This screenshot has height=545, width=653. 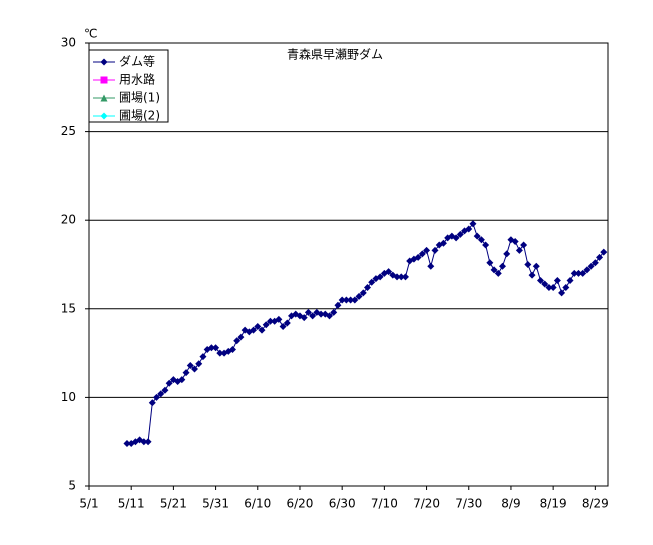 What do you see at coordinates (384, 504) in the screenshot?
I see `x-tick-label: 7/10` at bounding box center [384, 504].